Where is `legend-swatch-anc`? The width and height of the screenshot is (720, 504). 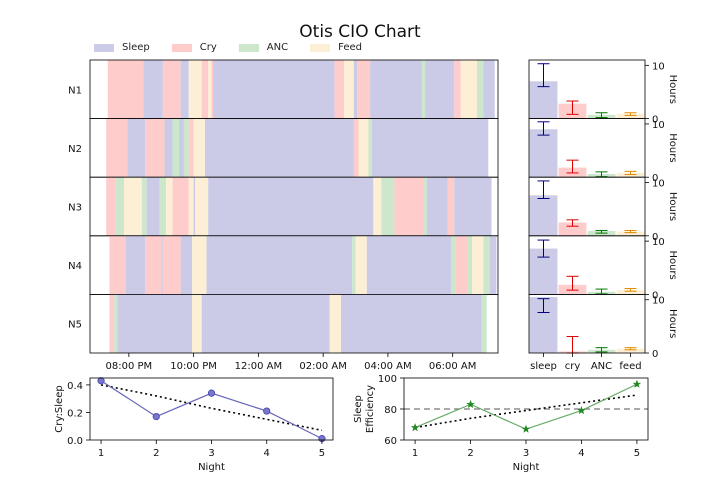 legend-swatch-anc is located at coordinates (248, 47).